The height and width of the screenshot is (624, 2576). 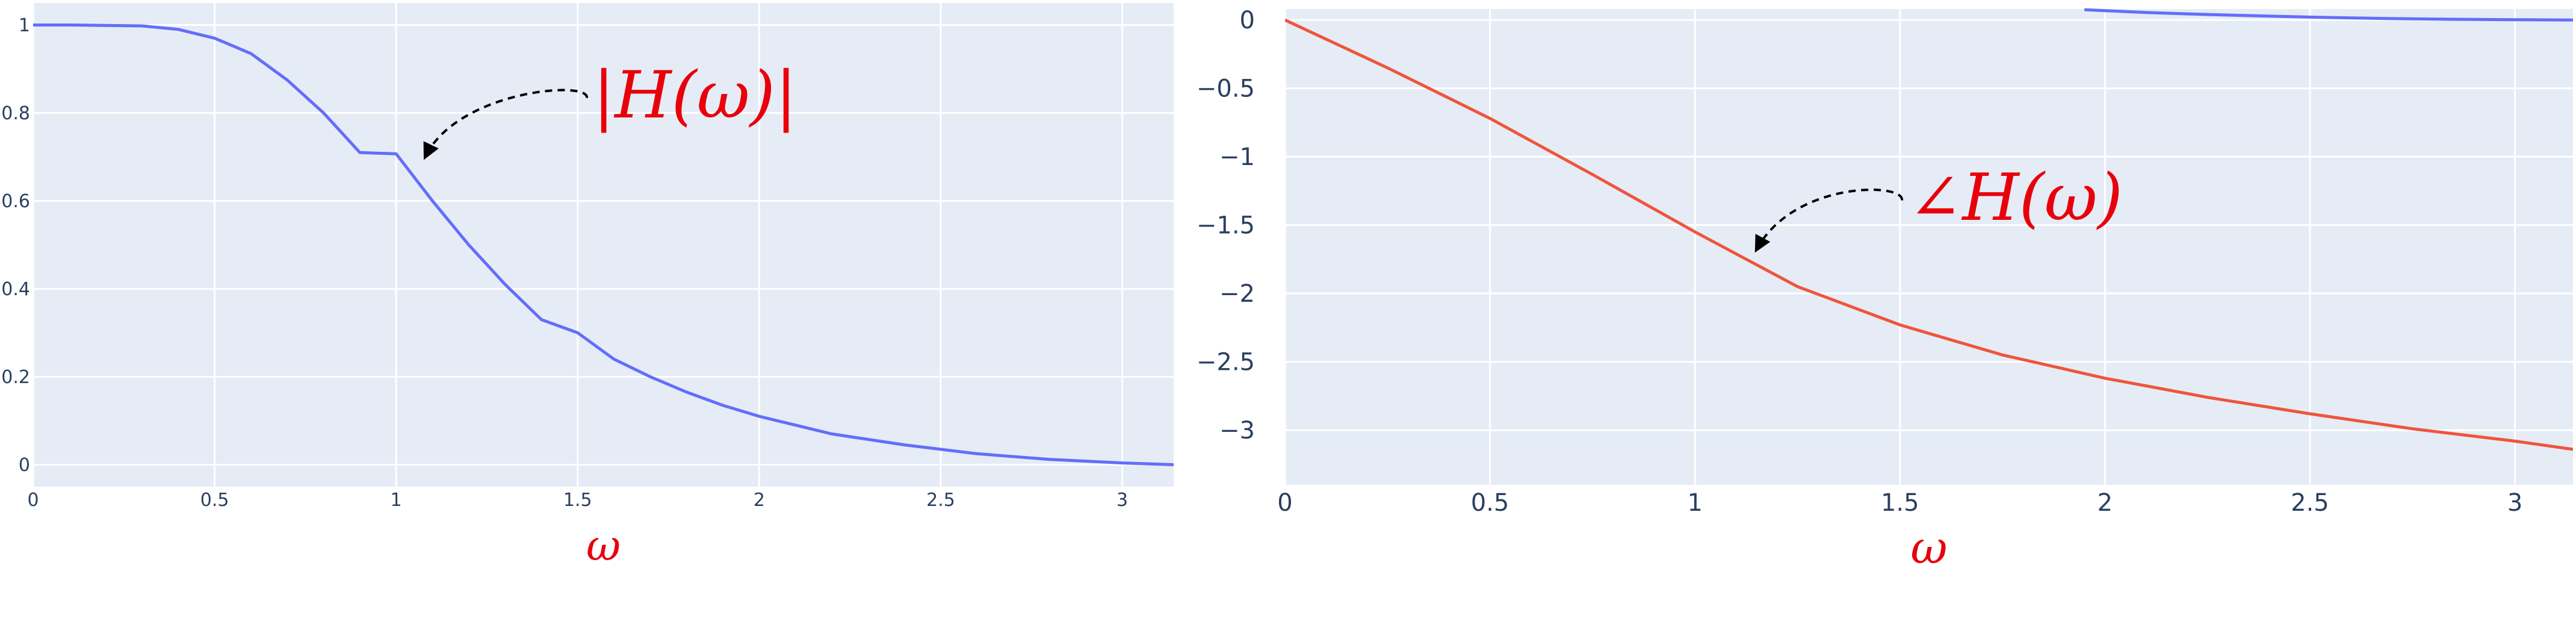 I want to click on y-tick-label: −1.5, so click(x=1226, y=226).